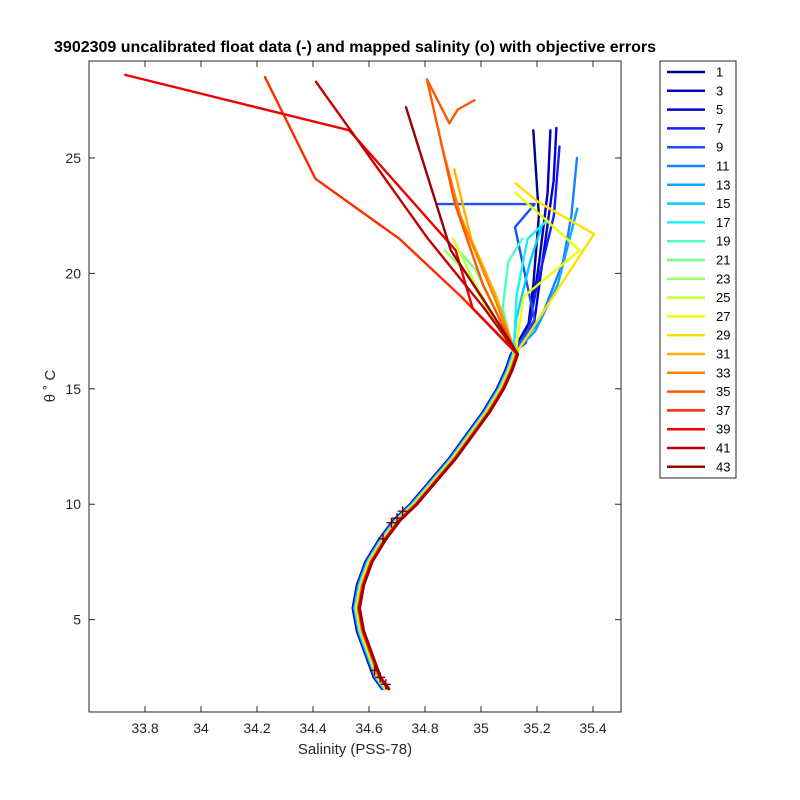 This screenshot has width=800, height=800. What do you see at coordinates (723, 241) in the screenshot?
I see `legend-label-19: 19` at bounding box center [723, 241].